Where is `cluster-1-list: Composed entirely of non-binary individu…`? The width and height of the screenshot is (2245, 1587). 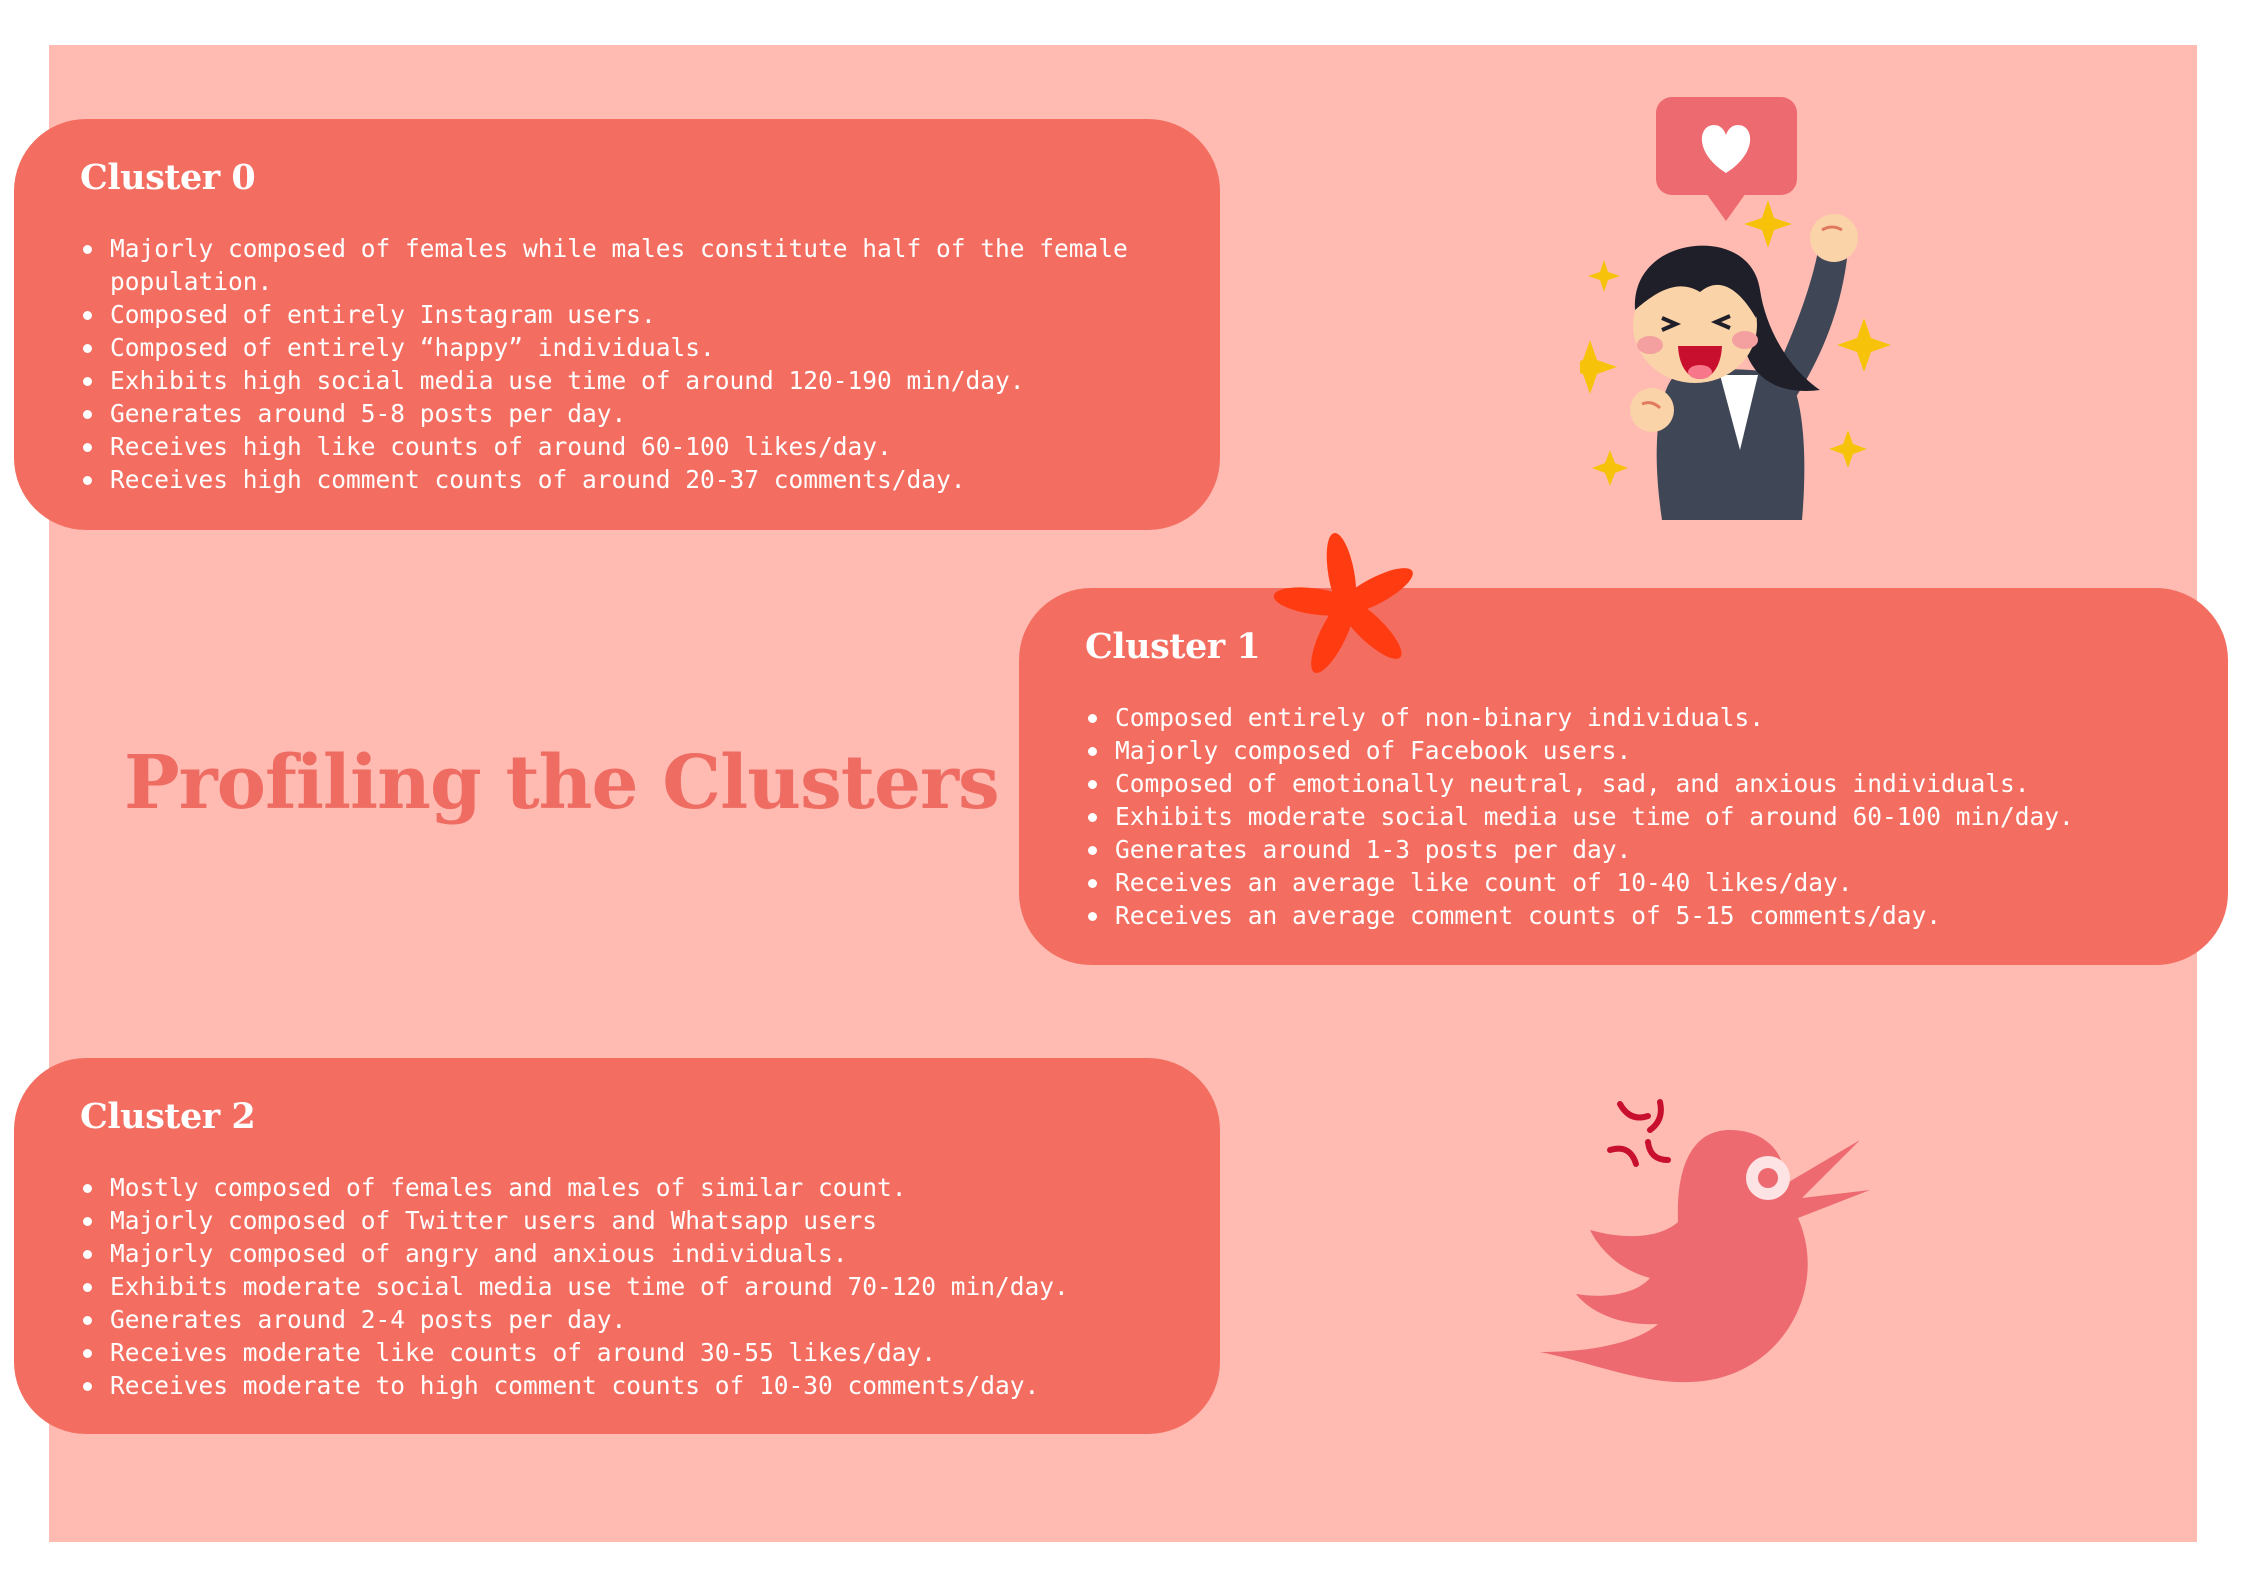
cluster-1-list: Composed entirely of non-binary individu… is located at coordinates (1609, 816).